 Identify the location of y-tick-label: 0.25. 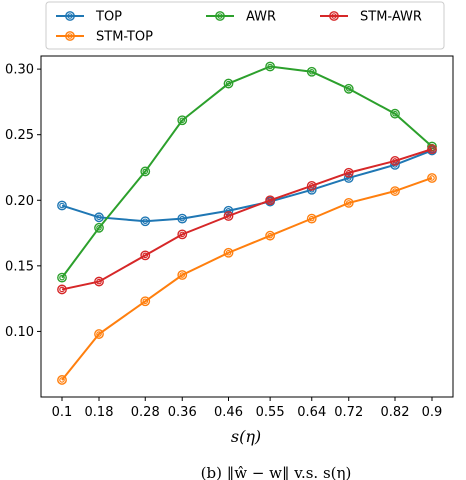
(19, 135).